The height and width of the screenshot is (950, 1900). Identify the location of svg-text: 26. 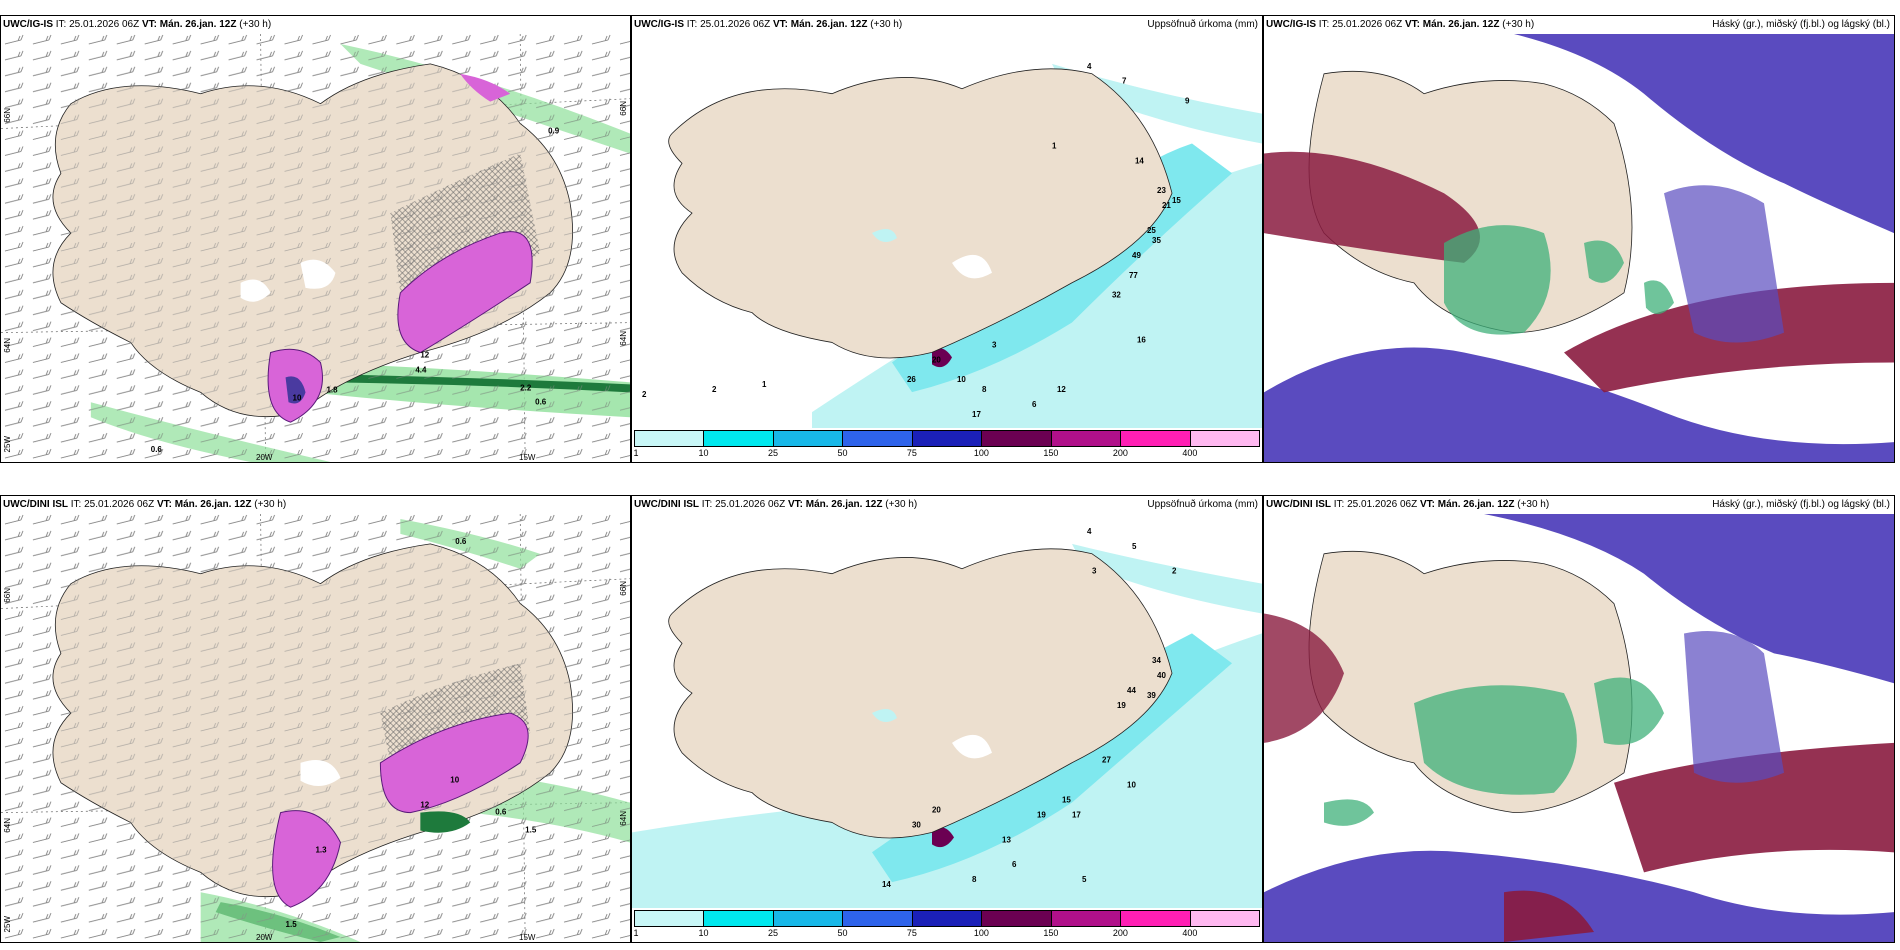
(911, 379).